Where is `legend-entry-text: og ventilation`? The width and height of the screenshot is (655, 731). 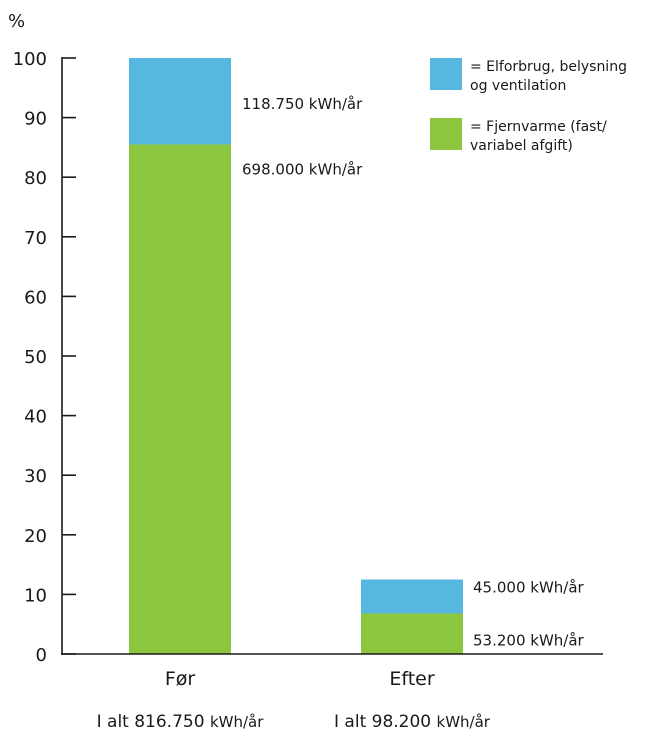
legend-entry-text: og ventilation is located at coordinates (518, 86).